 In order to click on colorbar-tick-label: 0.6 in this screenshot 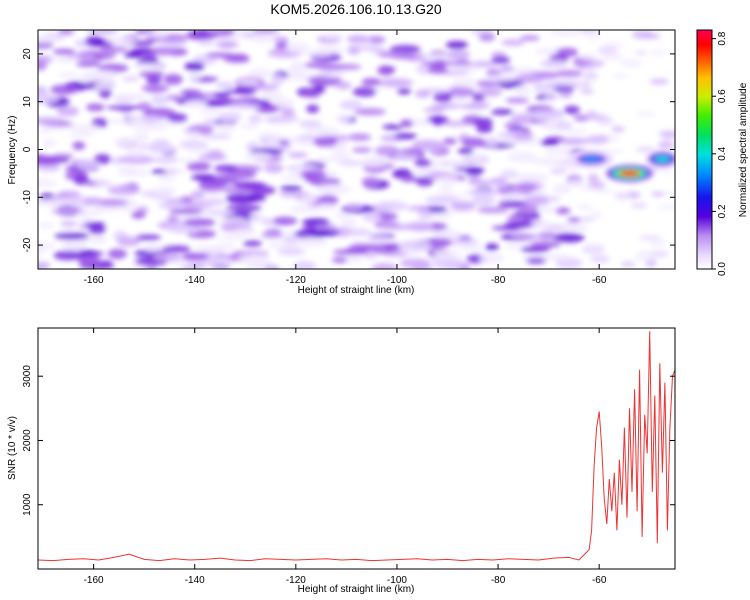, I will do `click(722, 96)`.